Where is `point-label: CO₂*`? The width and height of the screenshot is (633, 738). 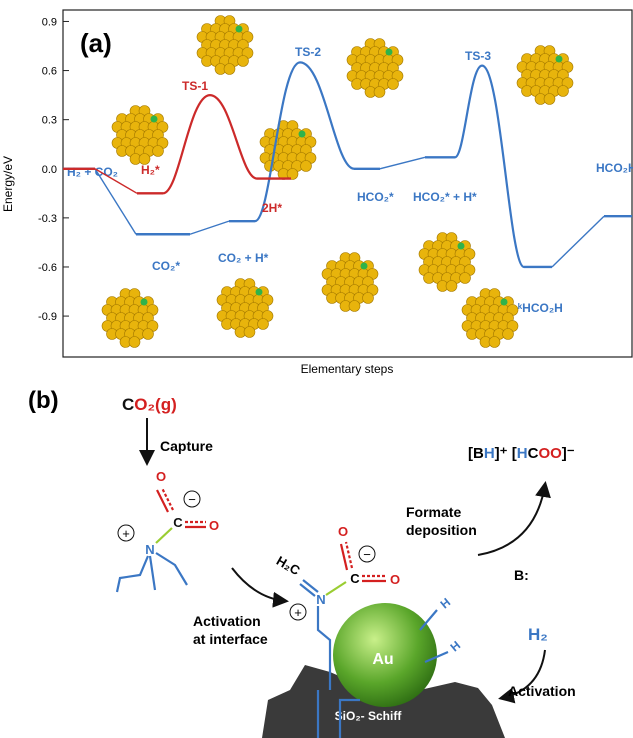 point-label: CO₂* is located at coordinates (166, 266).